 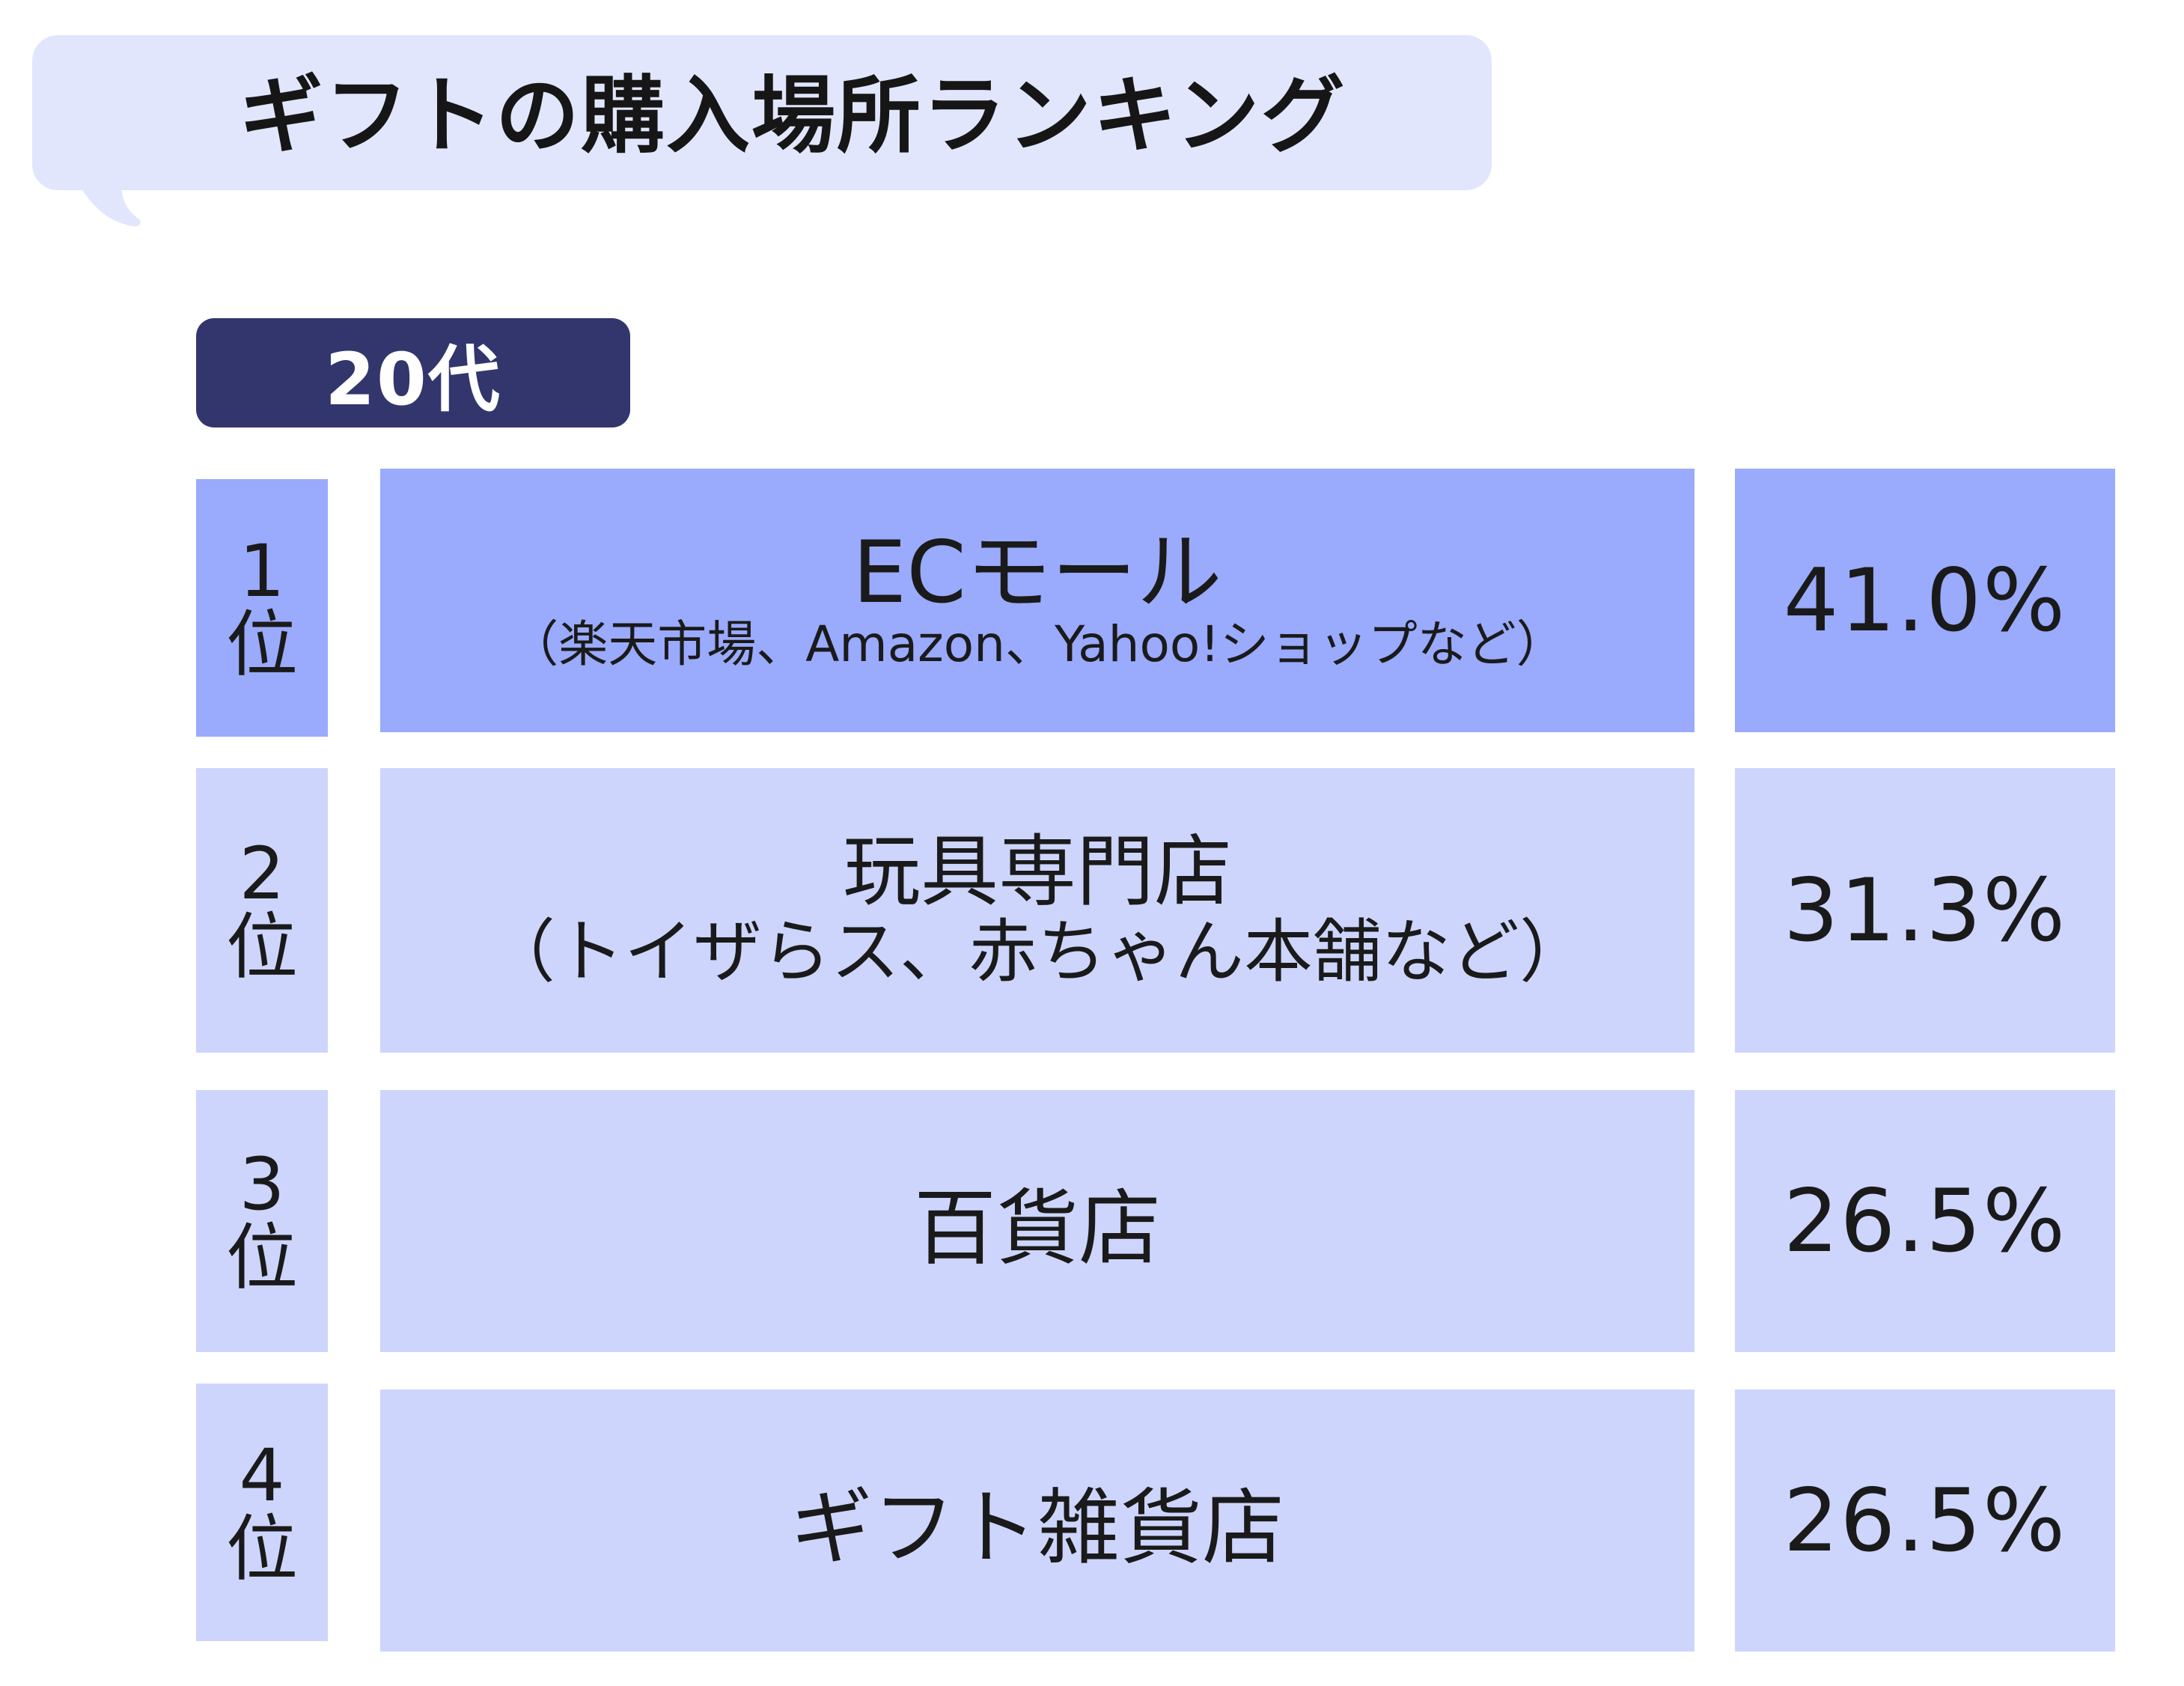 What do you see at coordinates (1037, 572) in the screenshot?
I see `store-name: ECモール` at bounding box center [1037, 572].